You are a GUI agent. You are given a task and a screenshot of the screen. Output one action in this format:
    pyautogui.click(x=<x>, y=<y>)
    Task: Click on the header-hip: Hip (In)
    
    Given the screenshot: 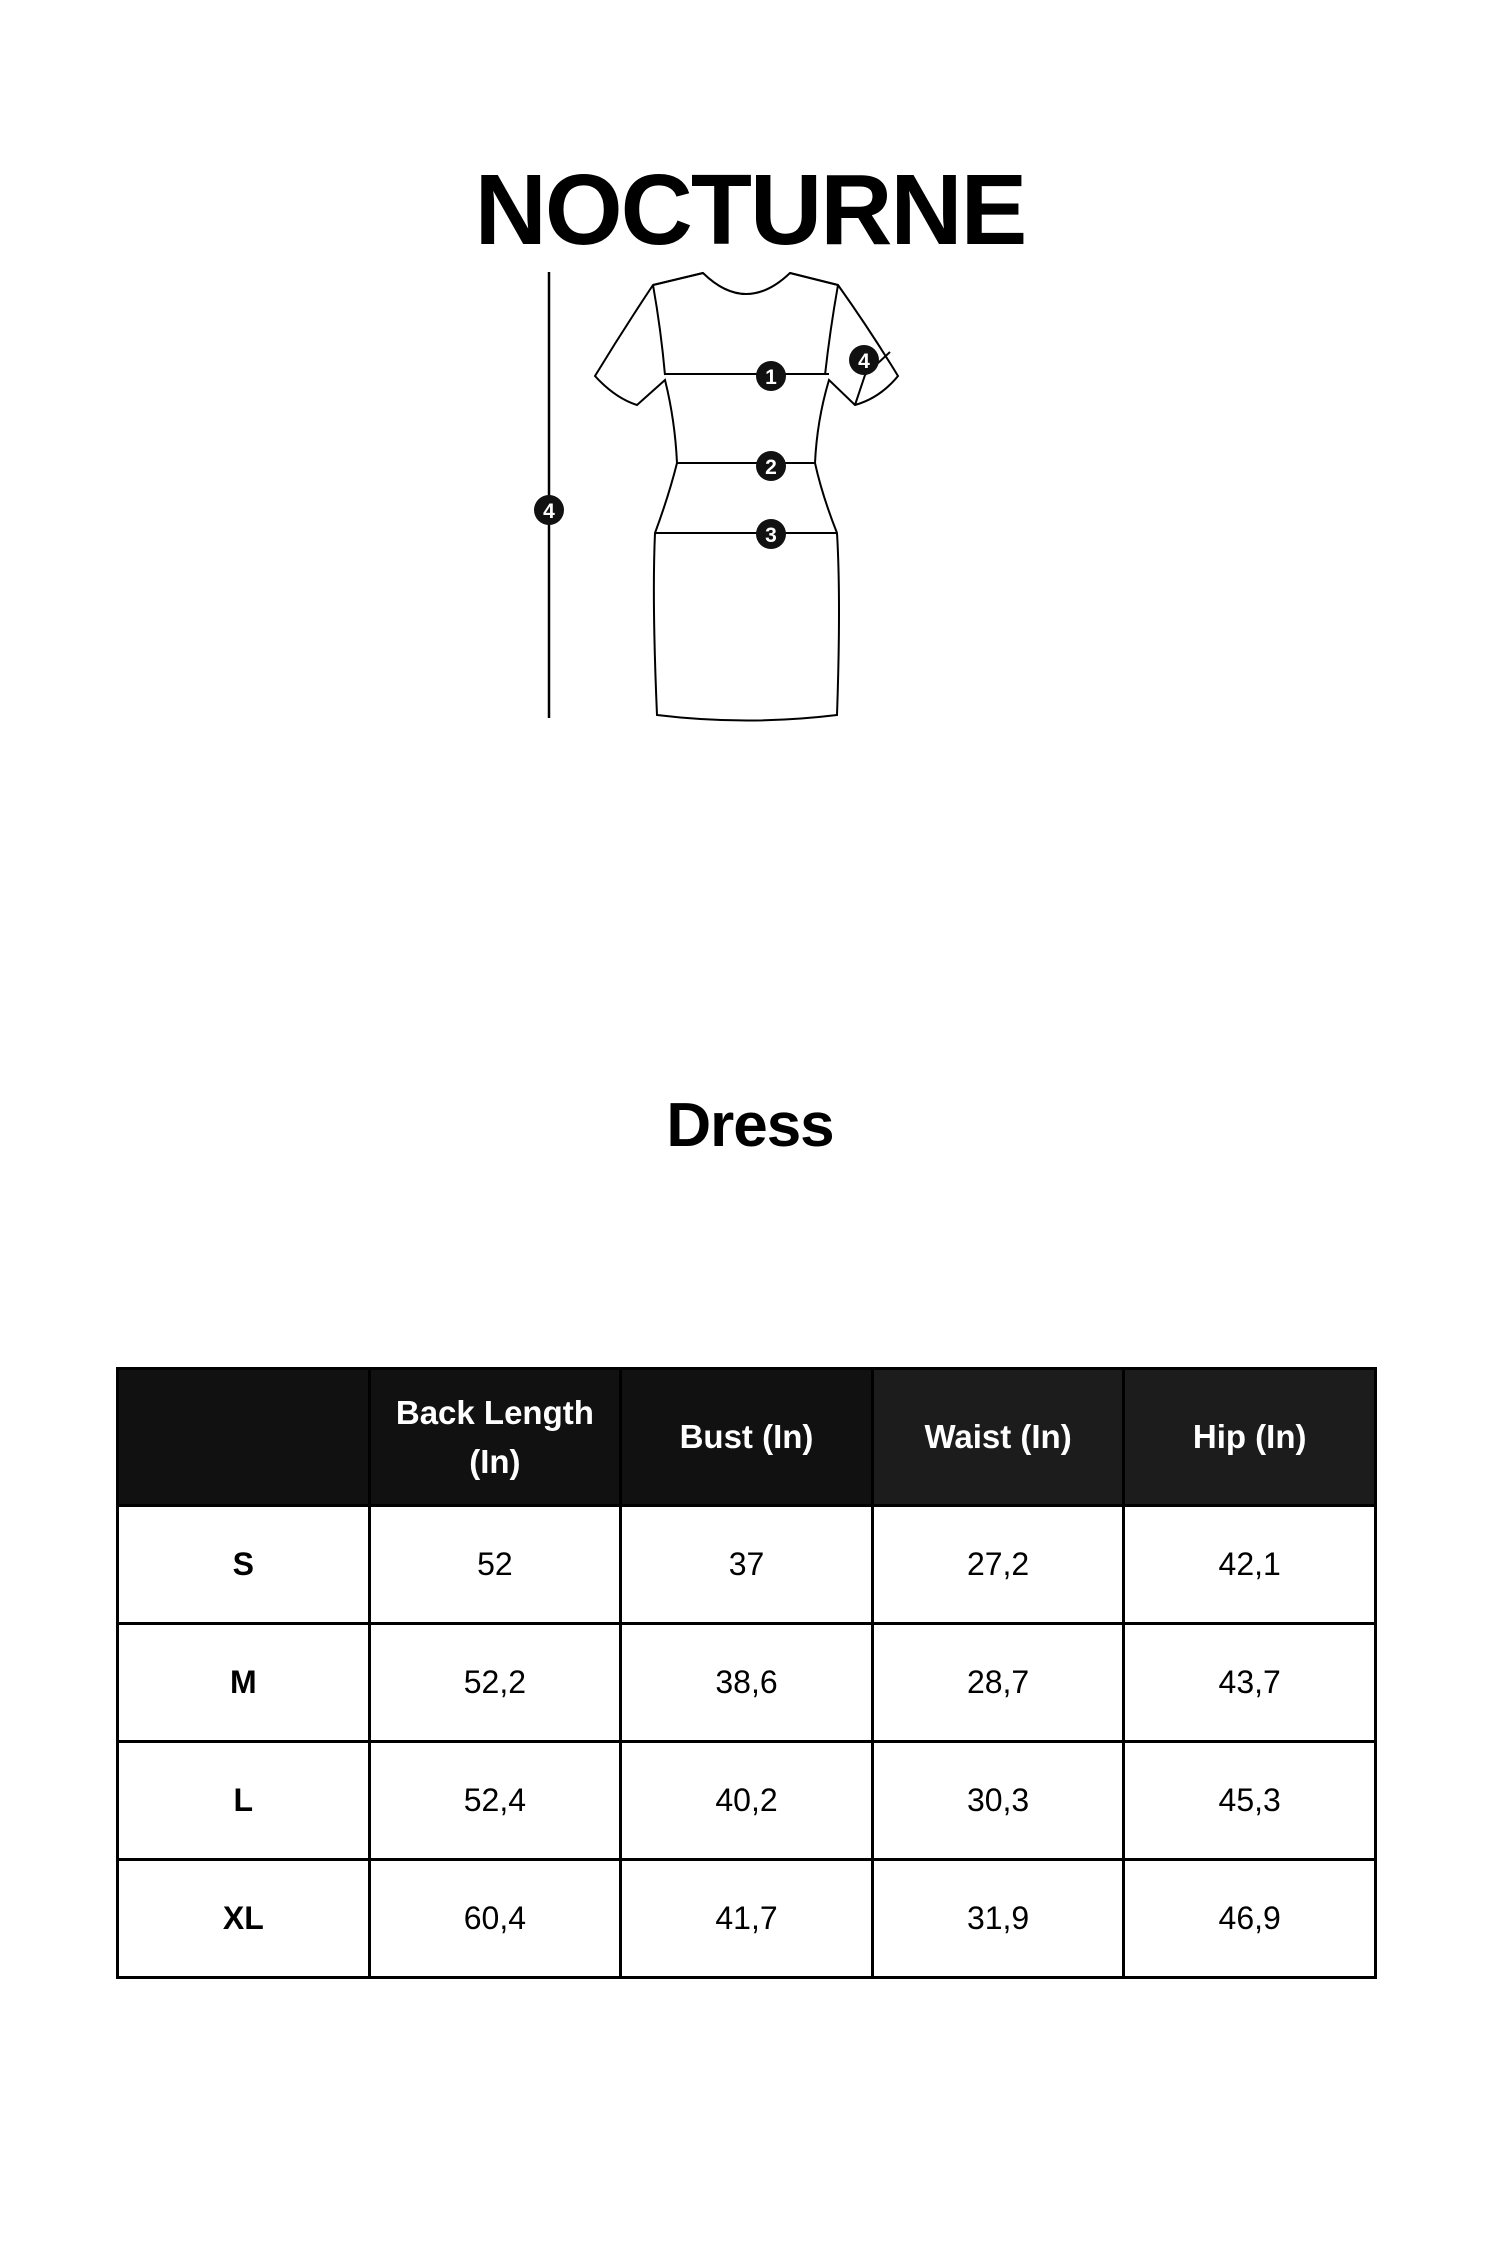 What is the action you would take?
    pyautogui.click(x=1249, y=1437)
    